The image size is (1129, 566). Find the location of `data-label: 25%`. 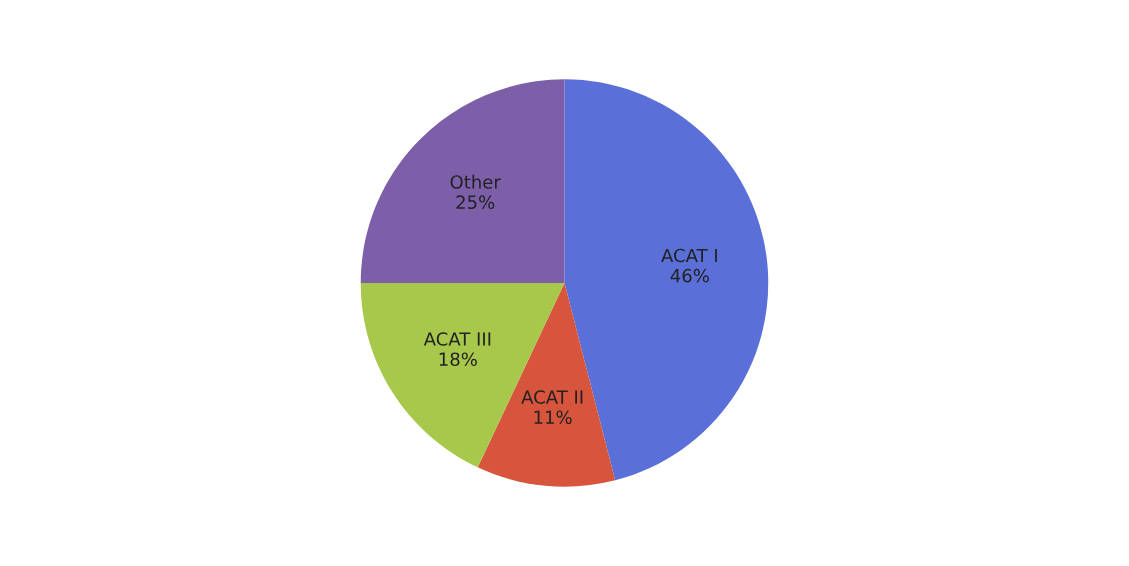

data-label: 25% is located at coordinates (475, 202).